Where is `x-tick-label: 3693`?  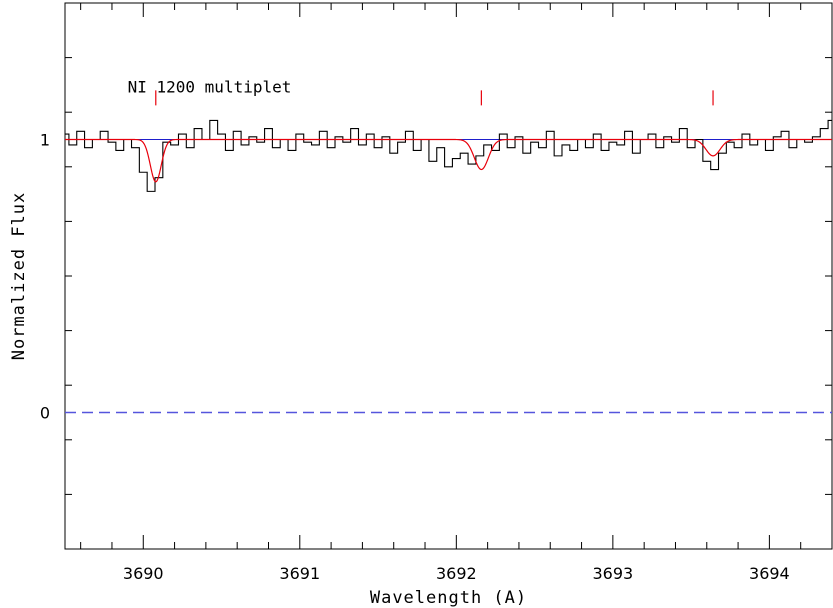
x-tick-label: 3693 is located at coordinates (612, 573).